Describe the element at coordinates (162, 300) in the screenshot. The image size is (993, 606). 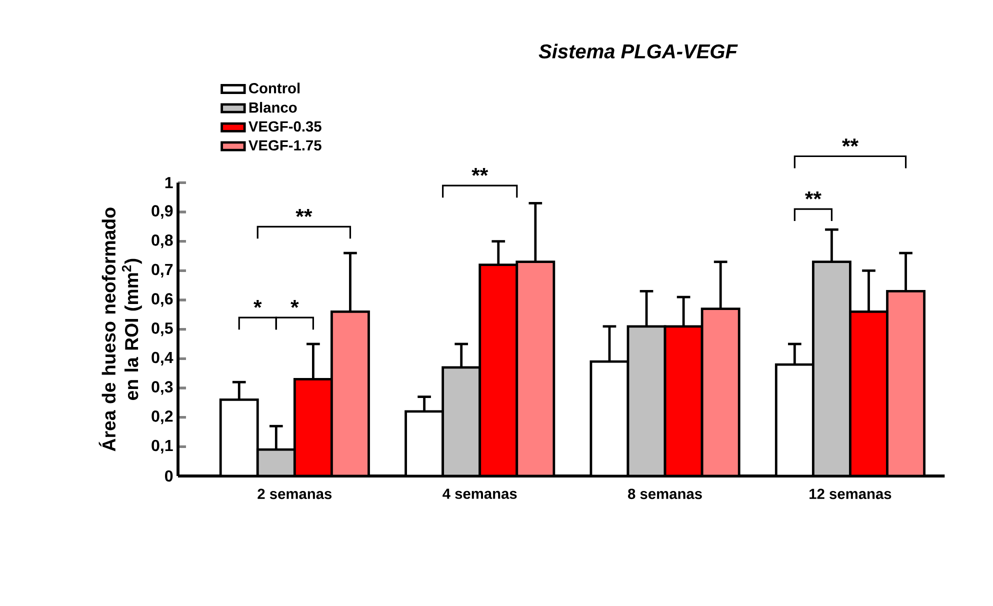
I see `y-tick-label: 0,6` at that location.